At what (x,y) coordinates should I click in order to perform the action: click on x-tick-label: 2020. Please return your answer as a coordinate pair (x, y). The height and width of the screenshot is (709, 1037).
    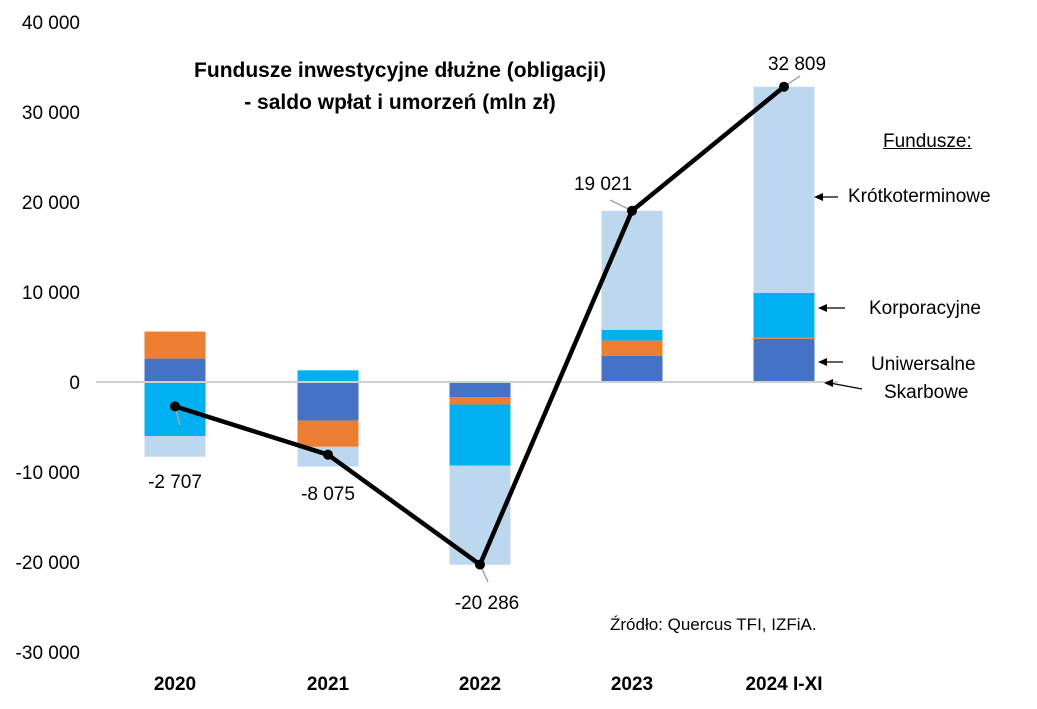
    Looking at the image, I should click on (175, 684).